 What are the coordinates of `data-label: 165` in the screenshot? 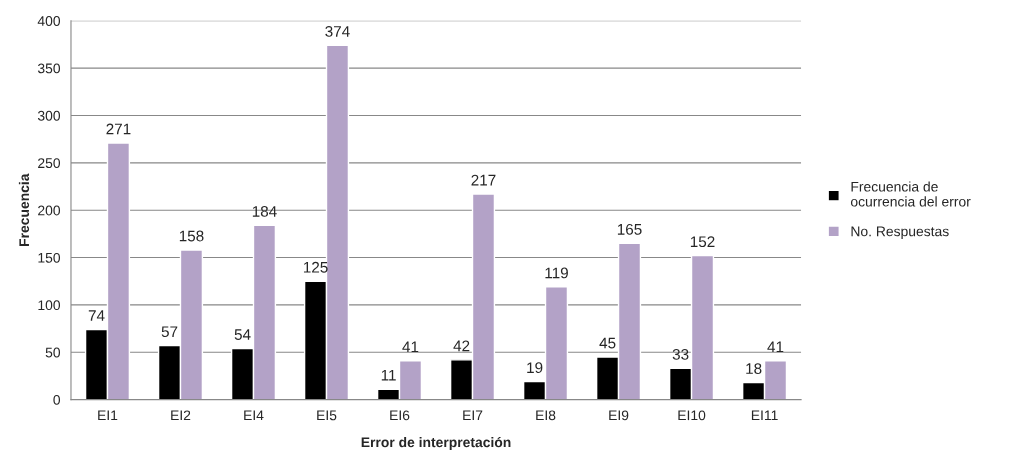 It's located at (629, 229).